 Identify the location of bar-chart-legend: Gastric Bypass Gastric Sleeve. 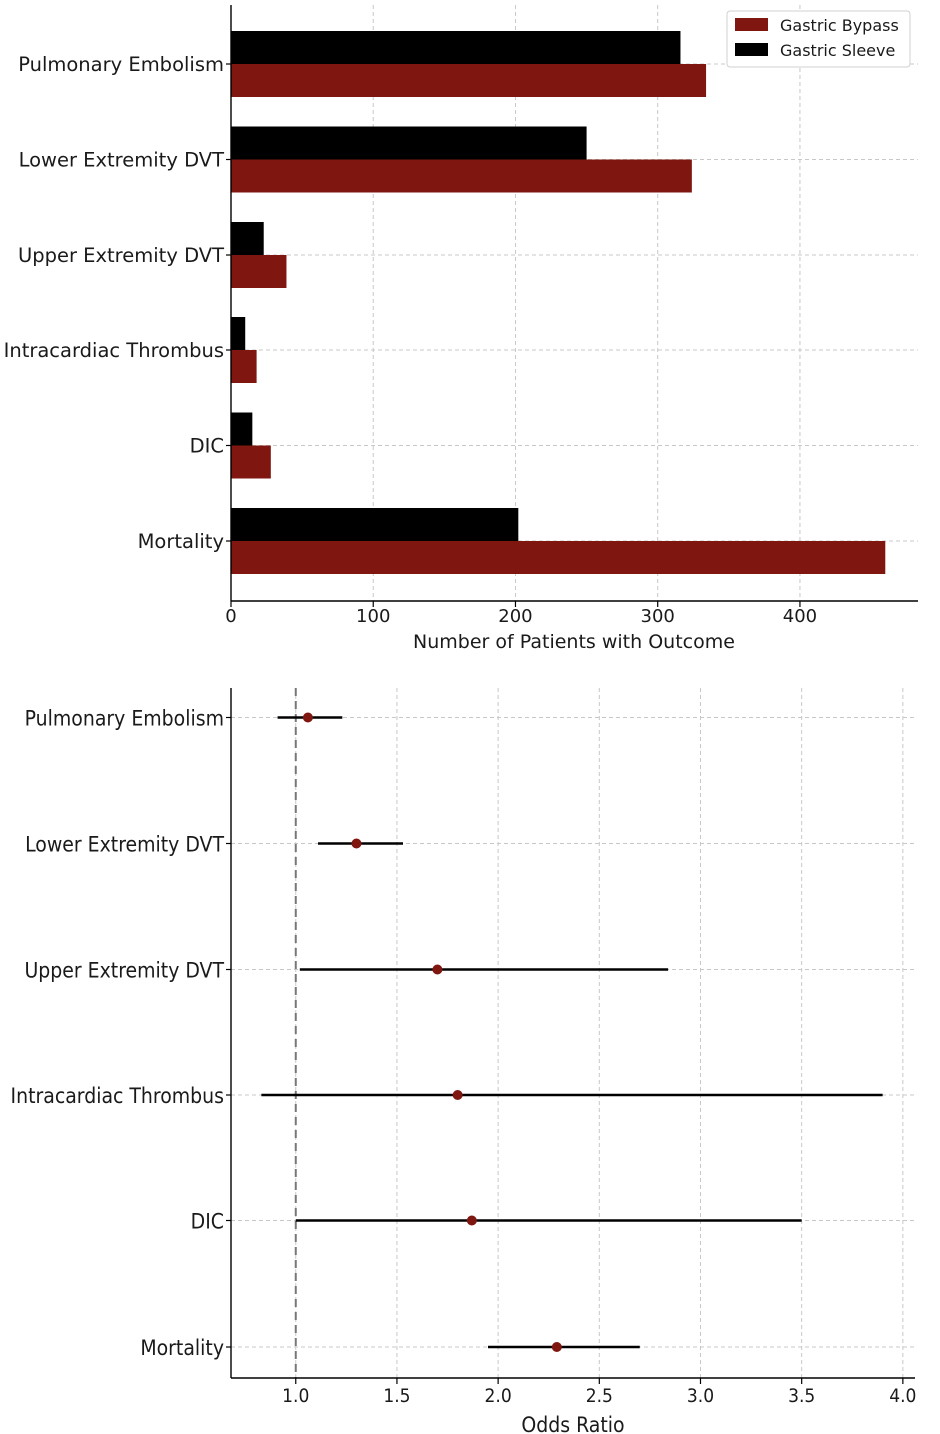
(818, 39).